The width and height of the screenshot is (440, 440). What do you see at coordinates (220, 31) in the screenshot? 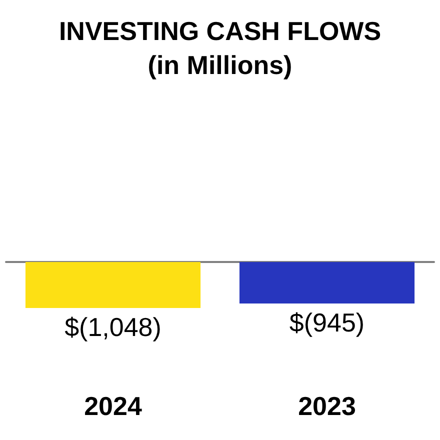
I see `chart-title: INVESTING CASH FLOWS` at bounding box center [220, 31].